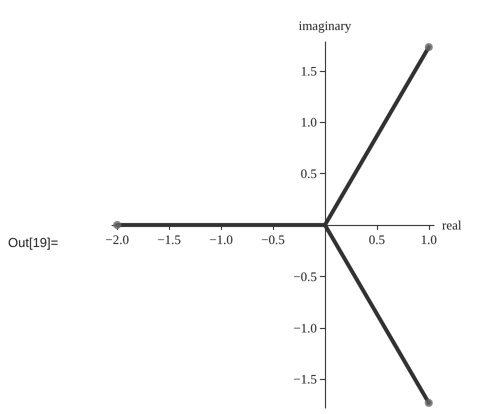 This screenshot has height=414, width=480. Describe the element at coordinates (428, 239) in the screenshot. I see `x-tick-label: 1.0` at that location.